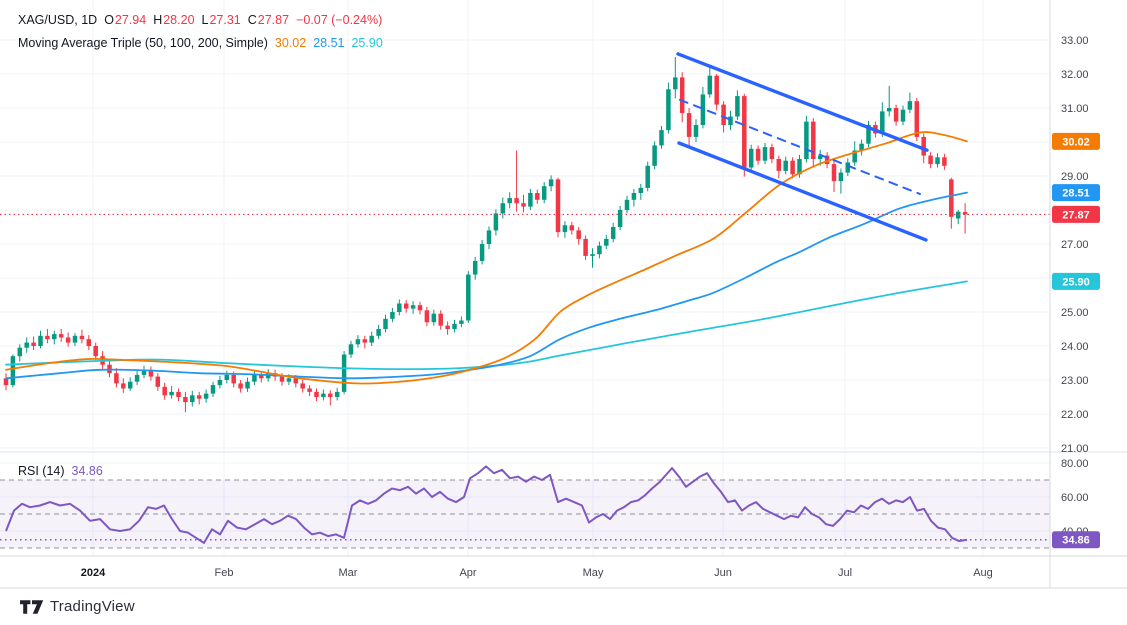 Image resolution: width=1127 pixels, height=625 pixels. What do you see at coordinates (1076, 142) in the screenshot?
I see `svg-text: 30.02` at bounding box center [1076, 142].